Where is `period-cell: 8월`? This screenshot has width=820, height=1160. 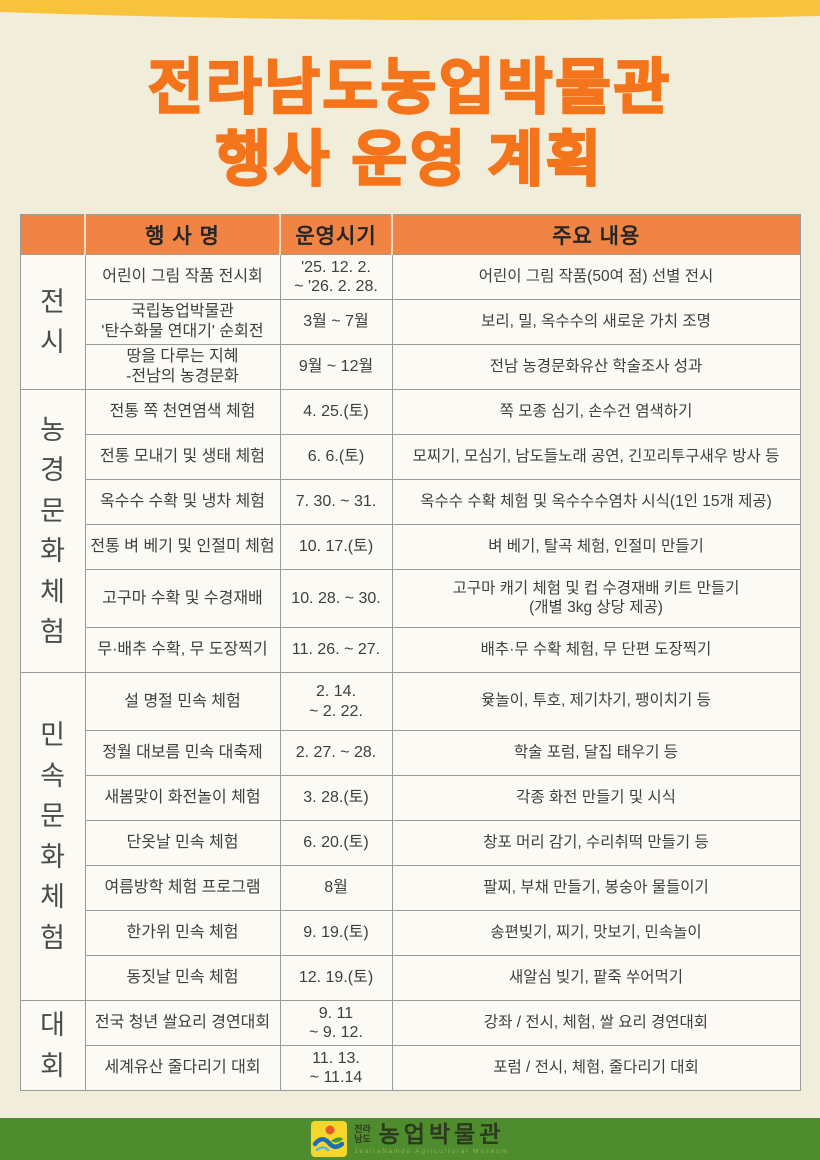 period-cell: 8월 is located at coordinates (336, 888).